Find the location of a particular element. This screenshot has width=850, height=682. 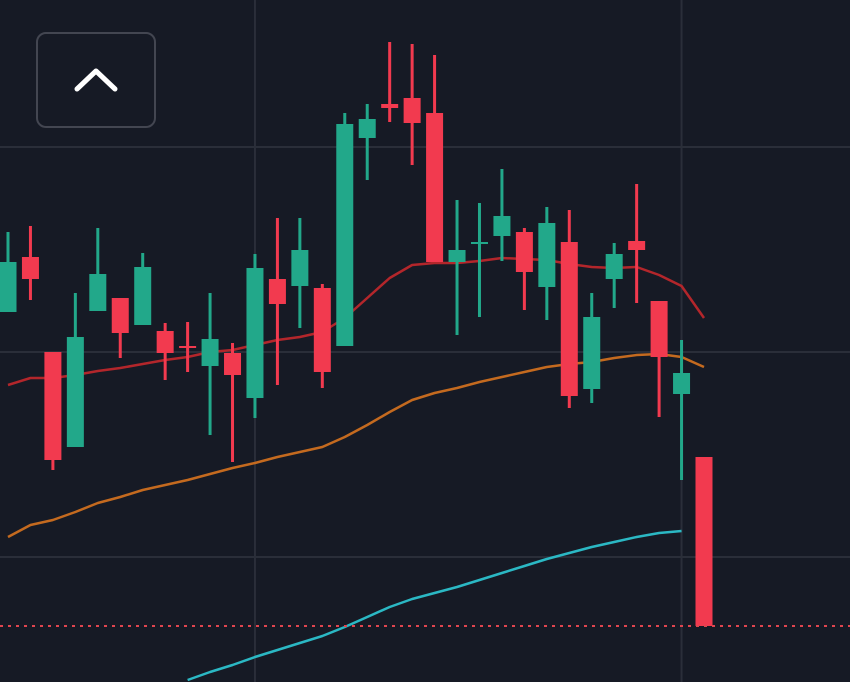

chevron-up-icon is located at coordinates (96, 80).